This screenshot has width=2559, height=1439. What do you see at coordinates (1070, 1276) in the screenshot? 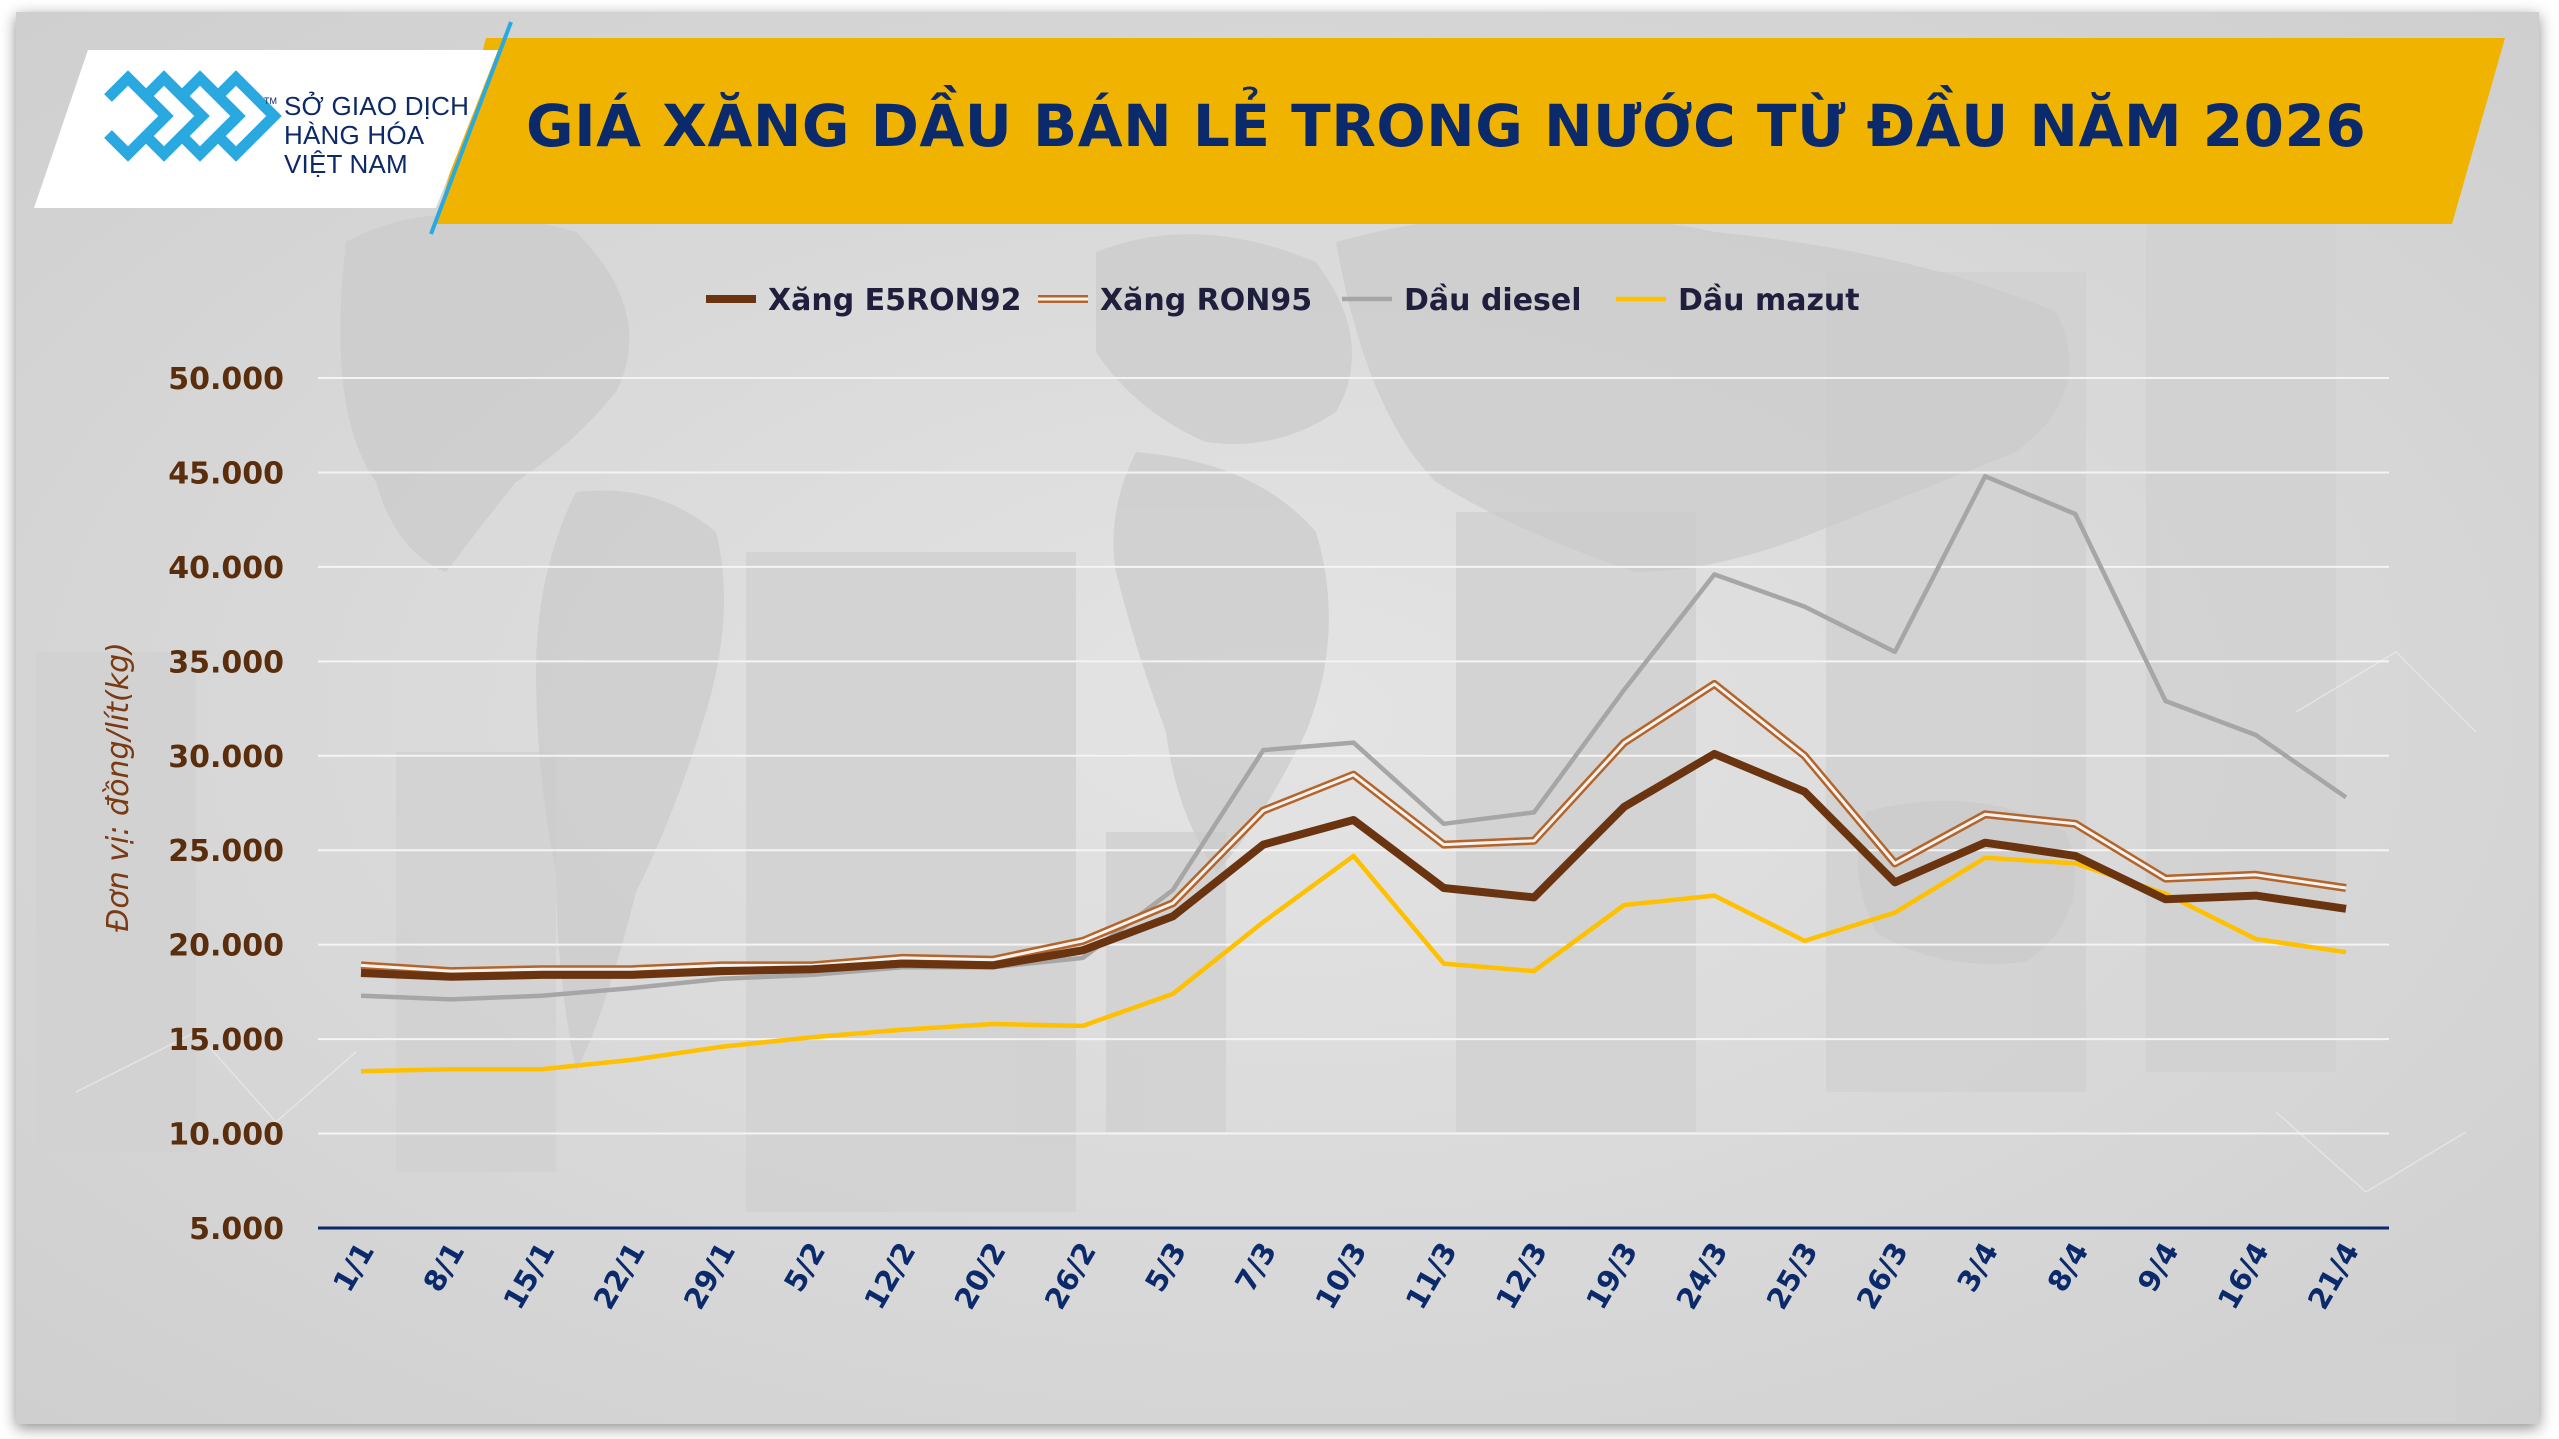
I see `x-tick-label: 26/2` at bounding box center [1070, 1276].